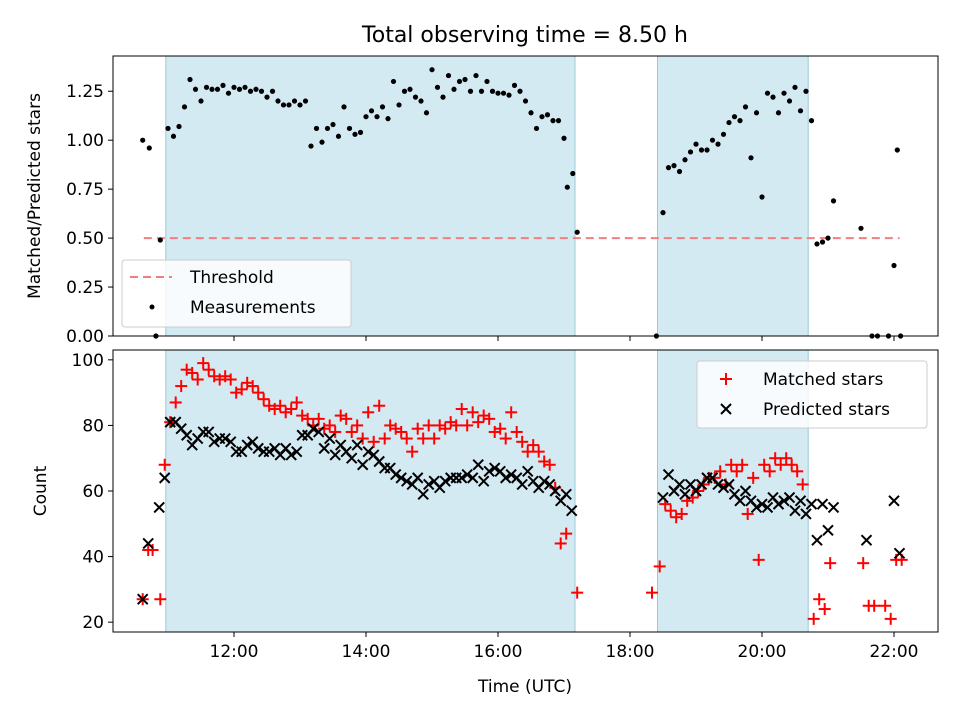 The height and width of the screenshot is (720, 960). I want to click on x-tick-label: 14:00, so click(366, 652).